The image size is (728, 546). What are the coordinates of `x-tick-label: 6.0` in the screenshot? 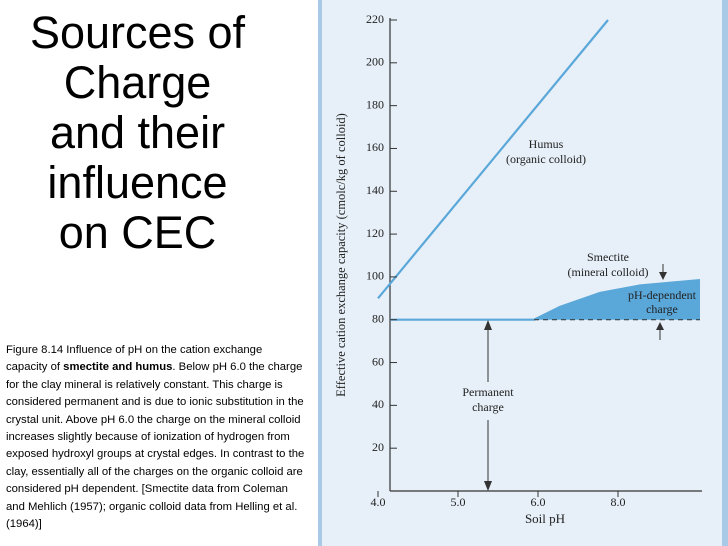 It's located at (538, 502).